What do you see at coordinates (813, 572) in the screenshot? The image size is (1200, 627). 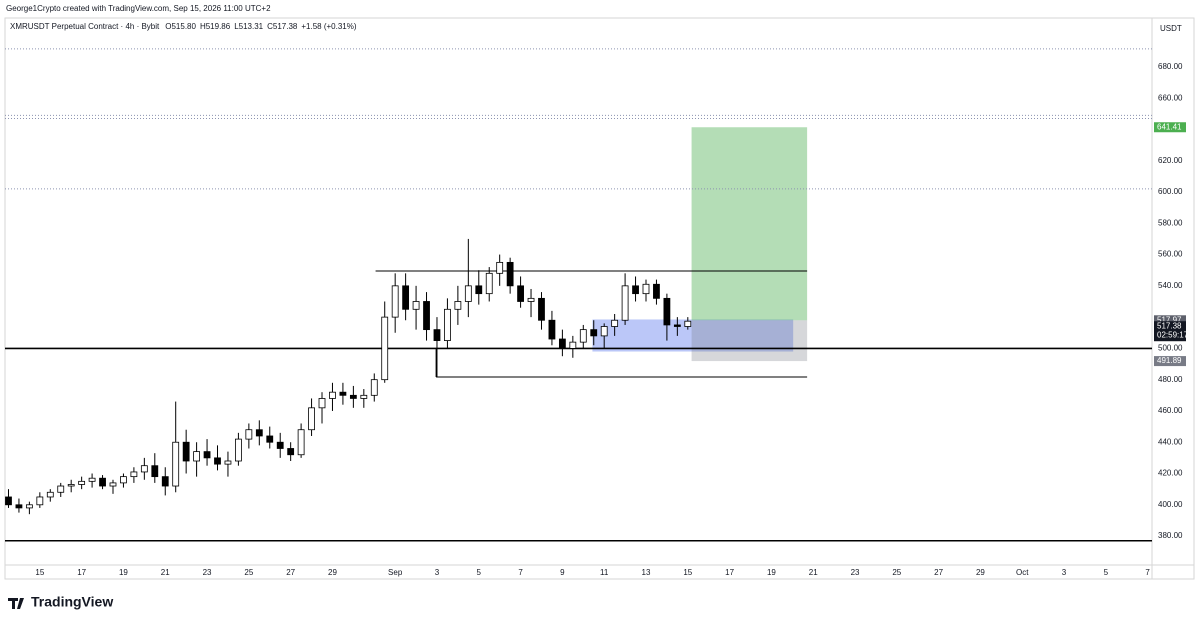 I see `x-tick-label: 21` at bounding box center [813, 572].